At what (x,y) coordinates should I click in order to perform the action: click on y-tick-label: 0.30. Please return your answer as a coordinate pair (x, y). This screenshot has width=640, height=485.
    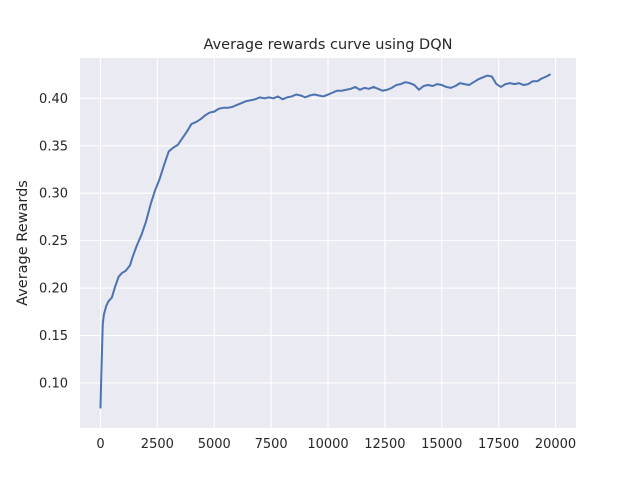
    Looking at the image, I should click on (53, 194).